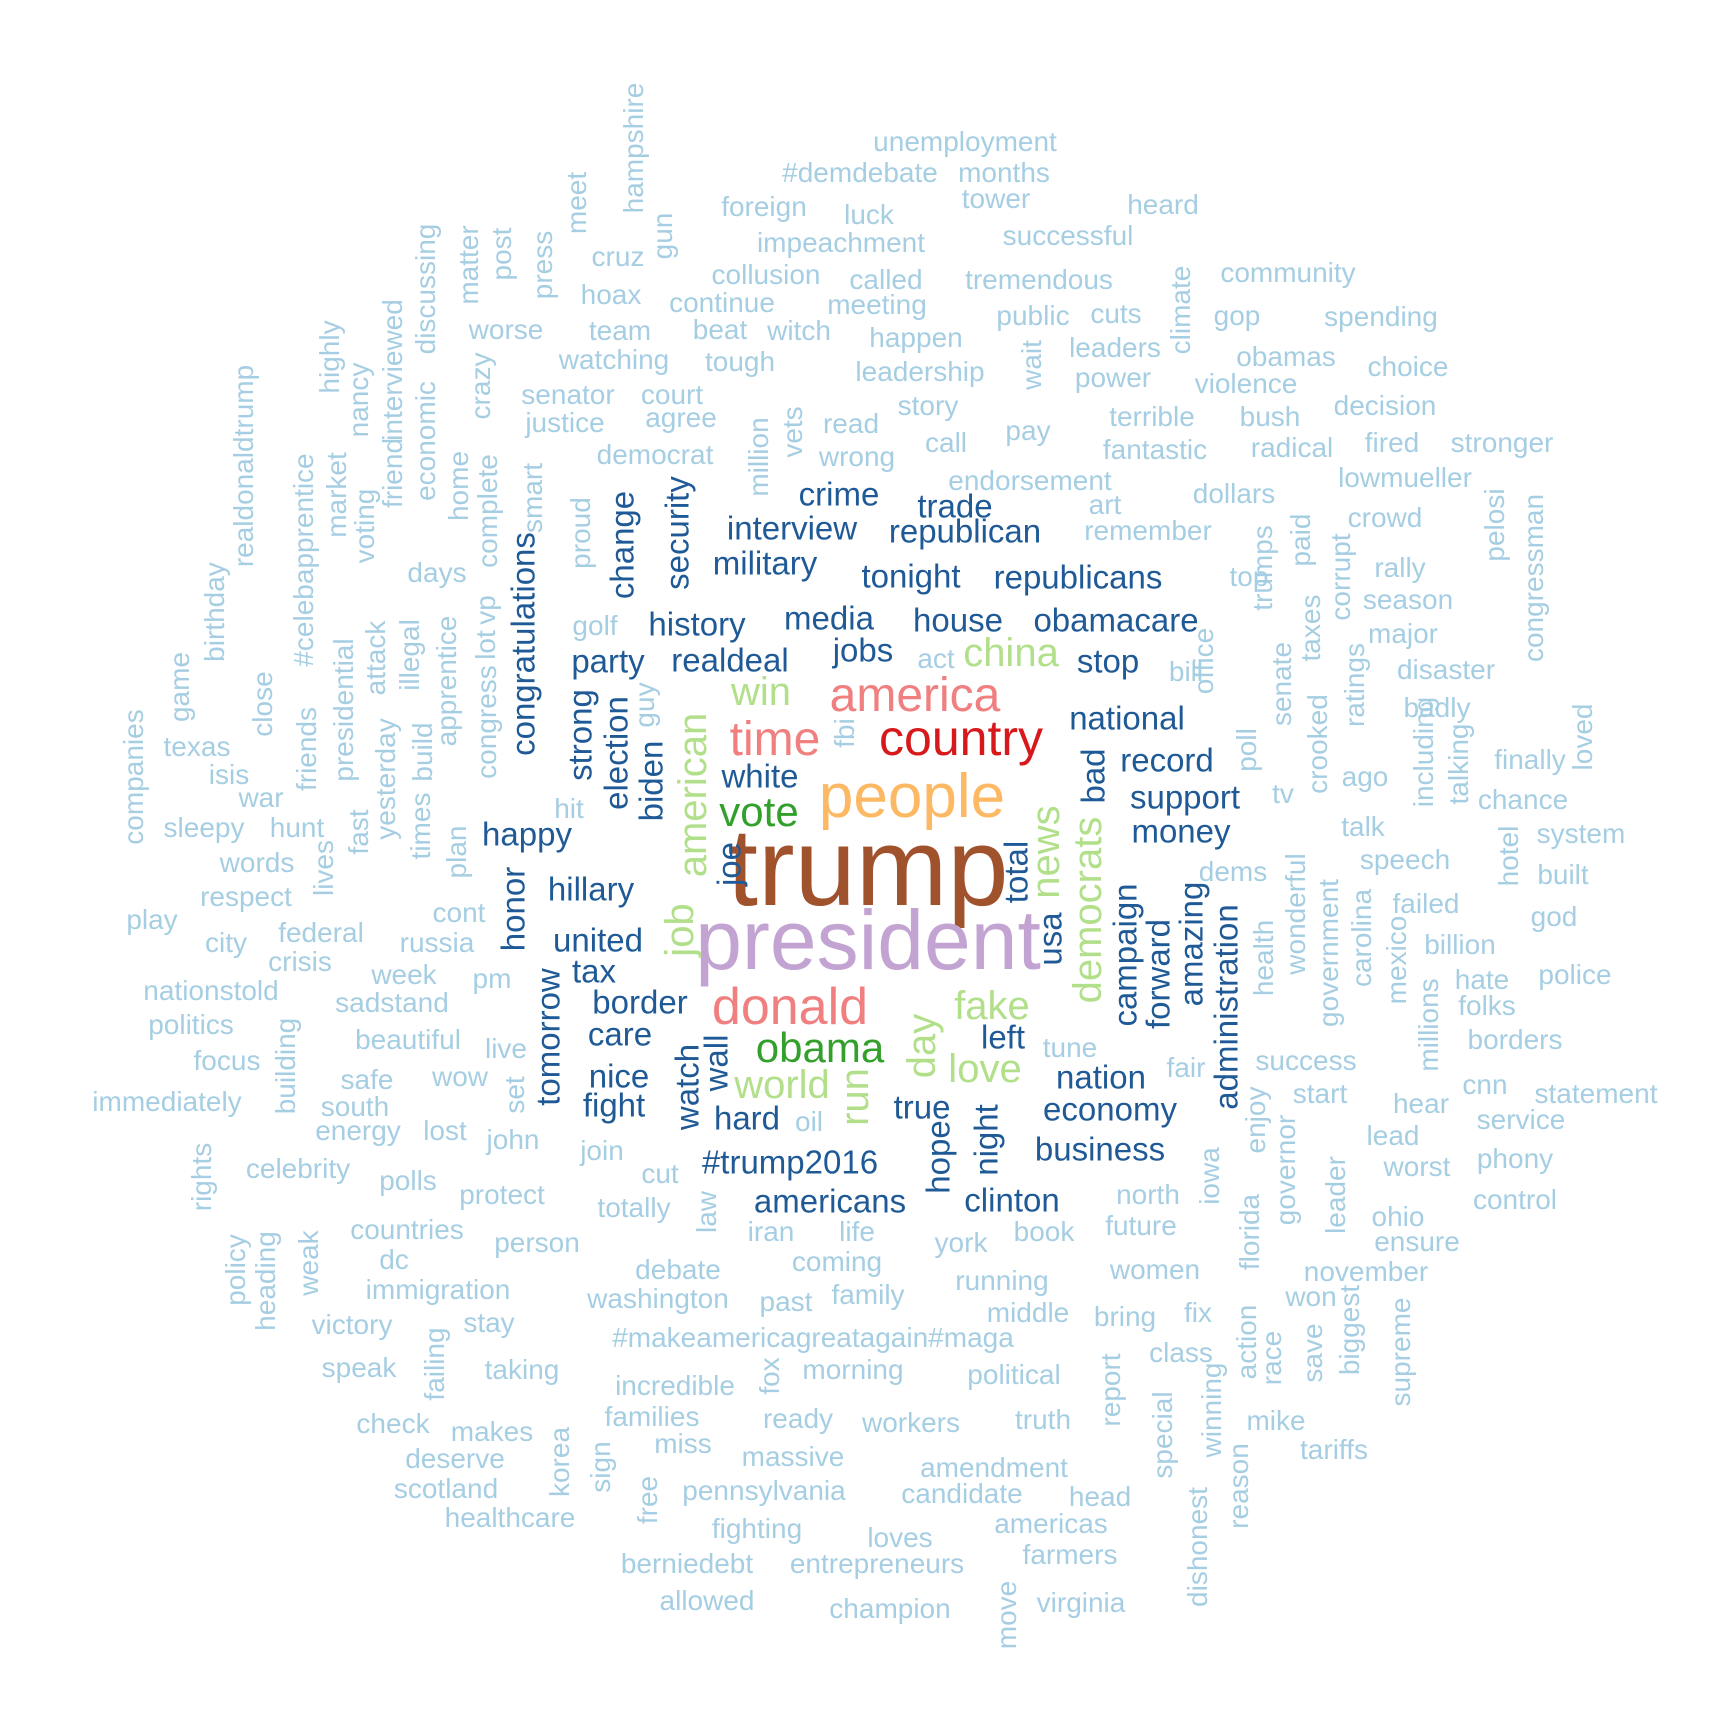 This screenshot has width=1728, height=1728. What do you see at coordinates (1249, 576) in the screenshot?
I see `word-top: top` at bounding box center [1249, 576].